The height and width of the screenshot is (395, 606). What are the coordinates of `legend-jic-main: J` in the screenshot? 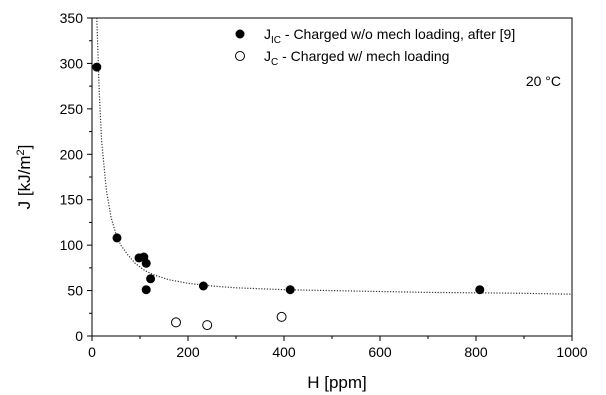 It's located at (267, 34).